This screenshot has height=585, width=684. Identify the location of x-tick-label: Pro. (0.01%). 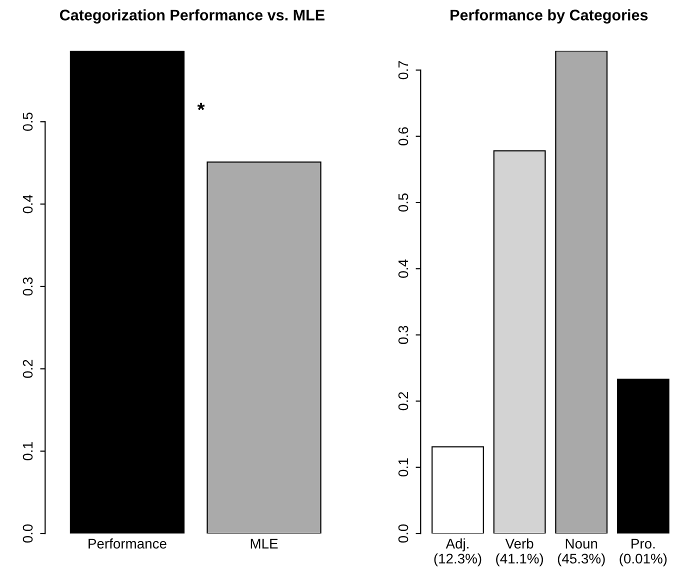
(643, 552).